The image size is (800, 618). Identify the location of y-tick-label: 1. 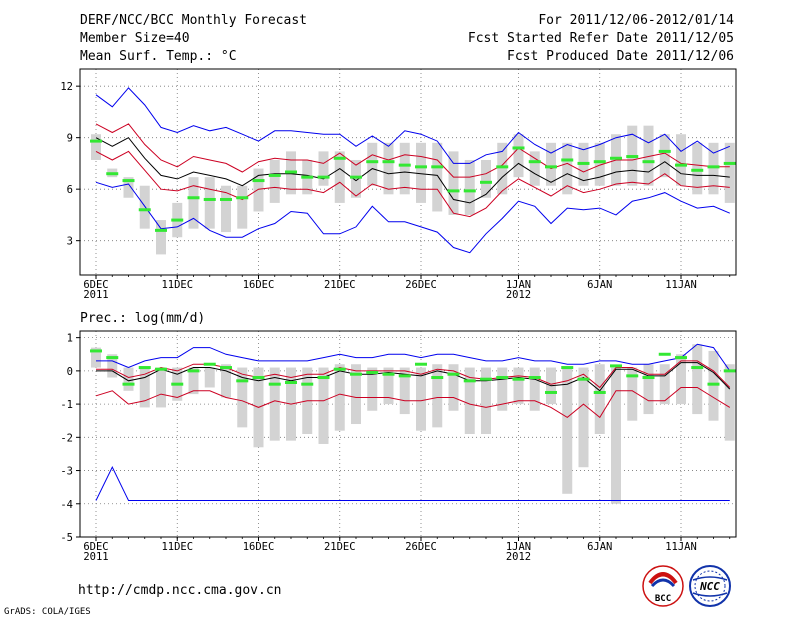
(70, 339).